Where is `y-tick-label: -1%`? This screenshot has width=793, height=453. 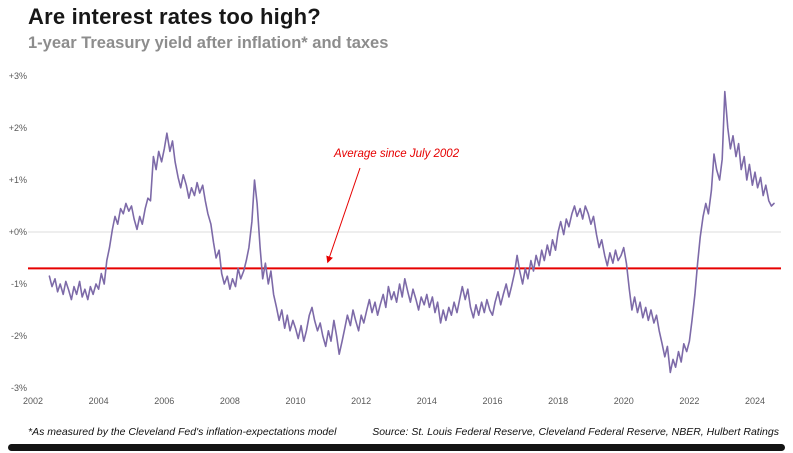
y-tick-label: -1% is located at coordinates (19, 284).